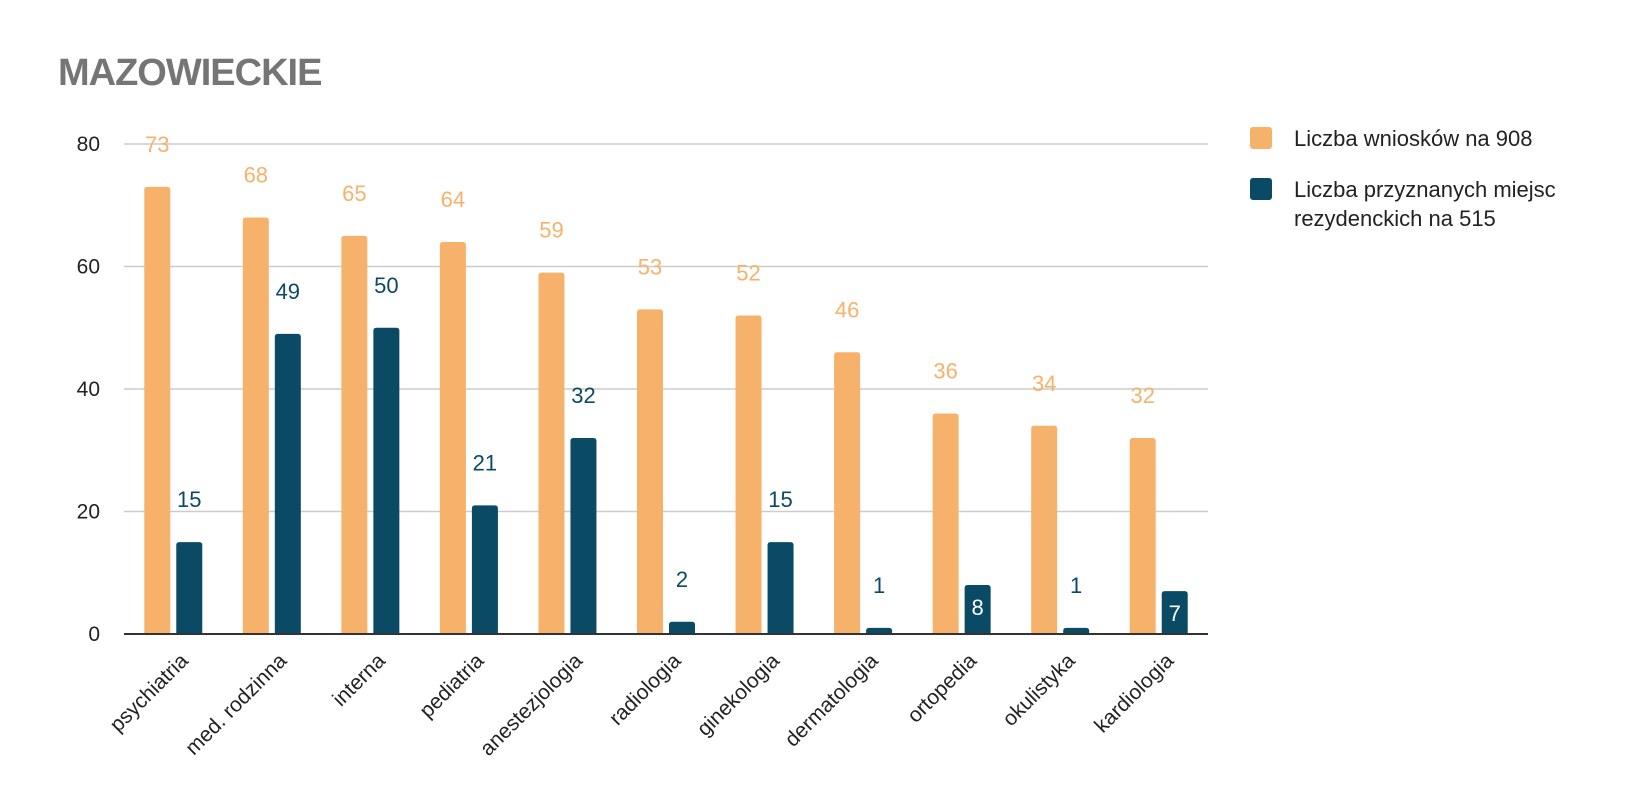 The width and height of the screenshot is (1650, 802). What do you see at coordinates (1142, 395) in the screenshot?
I see `data-label-wnioski-10: 32` at bounding box center [1142, 395].